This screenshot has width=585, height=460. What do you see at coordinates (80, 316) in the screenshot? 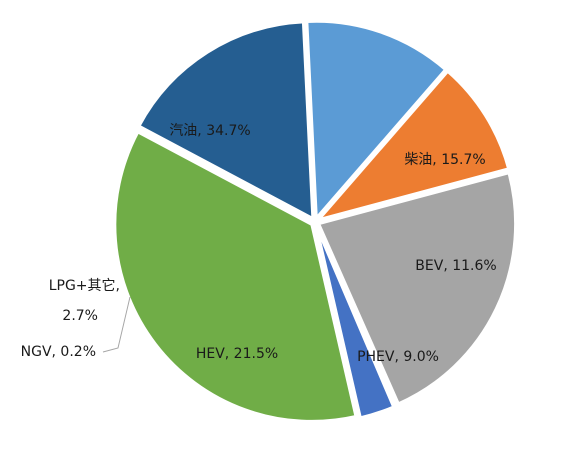
I see `label-lpg-other-value: 2.7%` at bounding box center [80, 316].